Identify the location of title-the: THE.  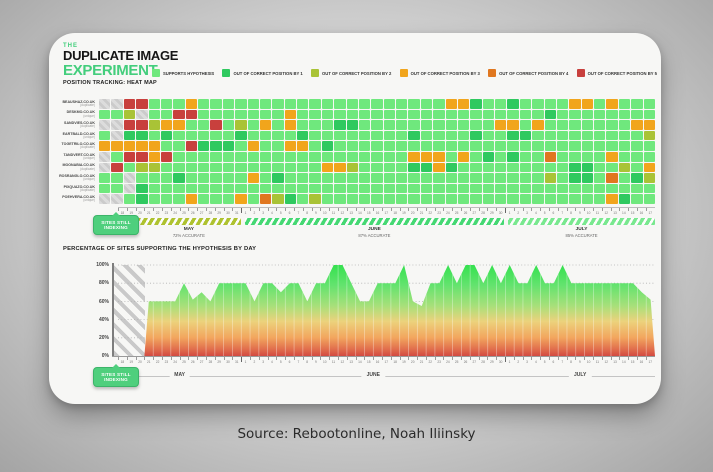
(70, 46).